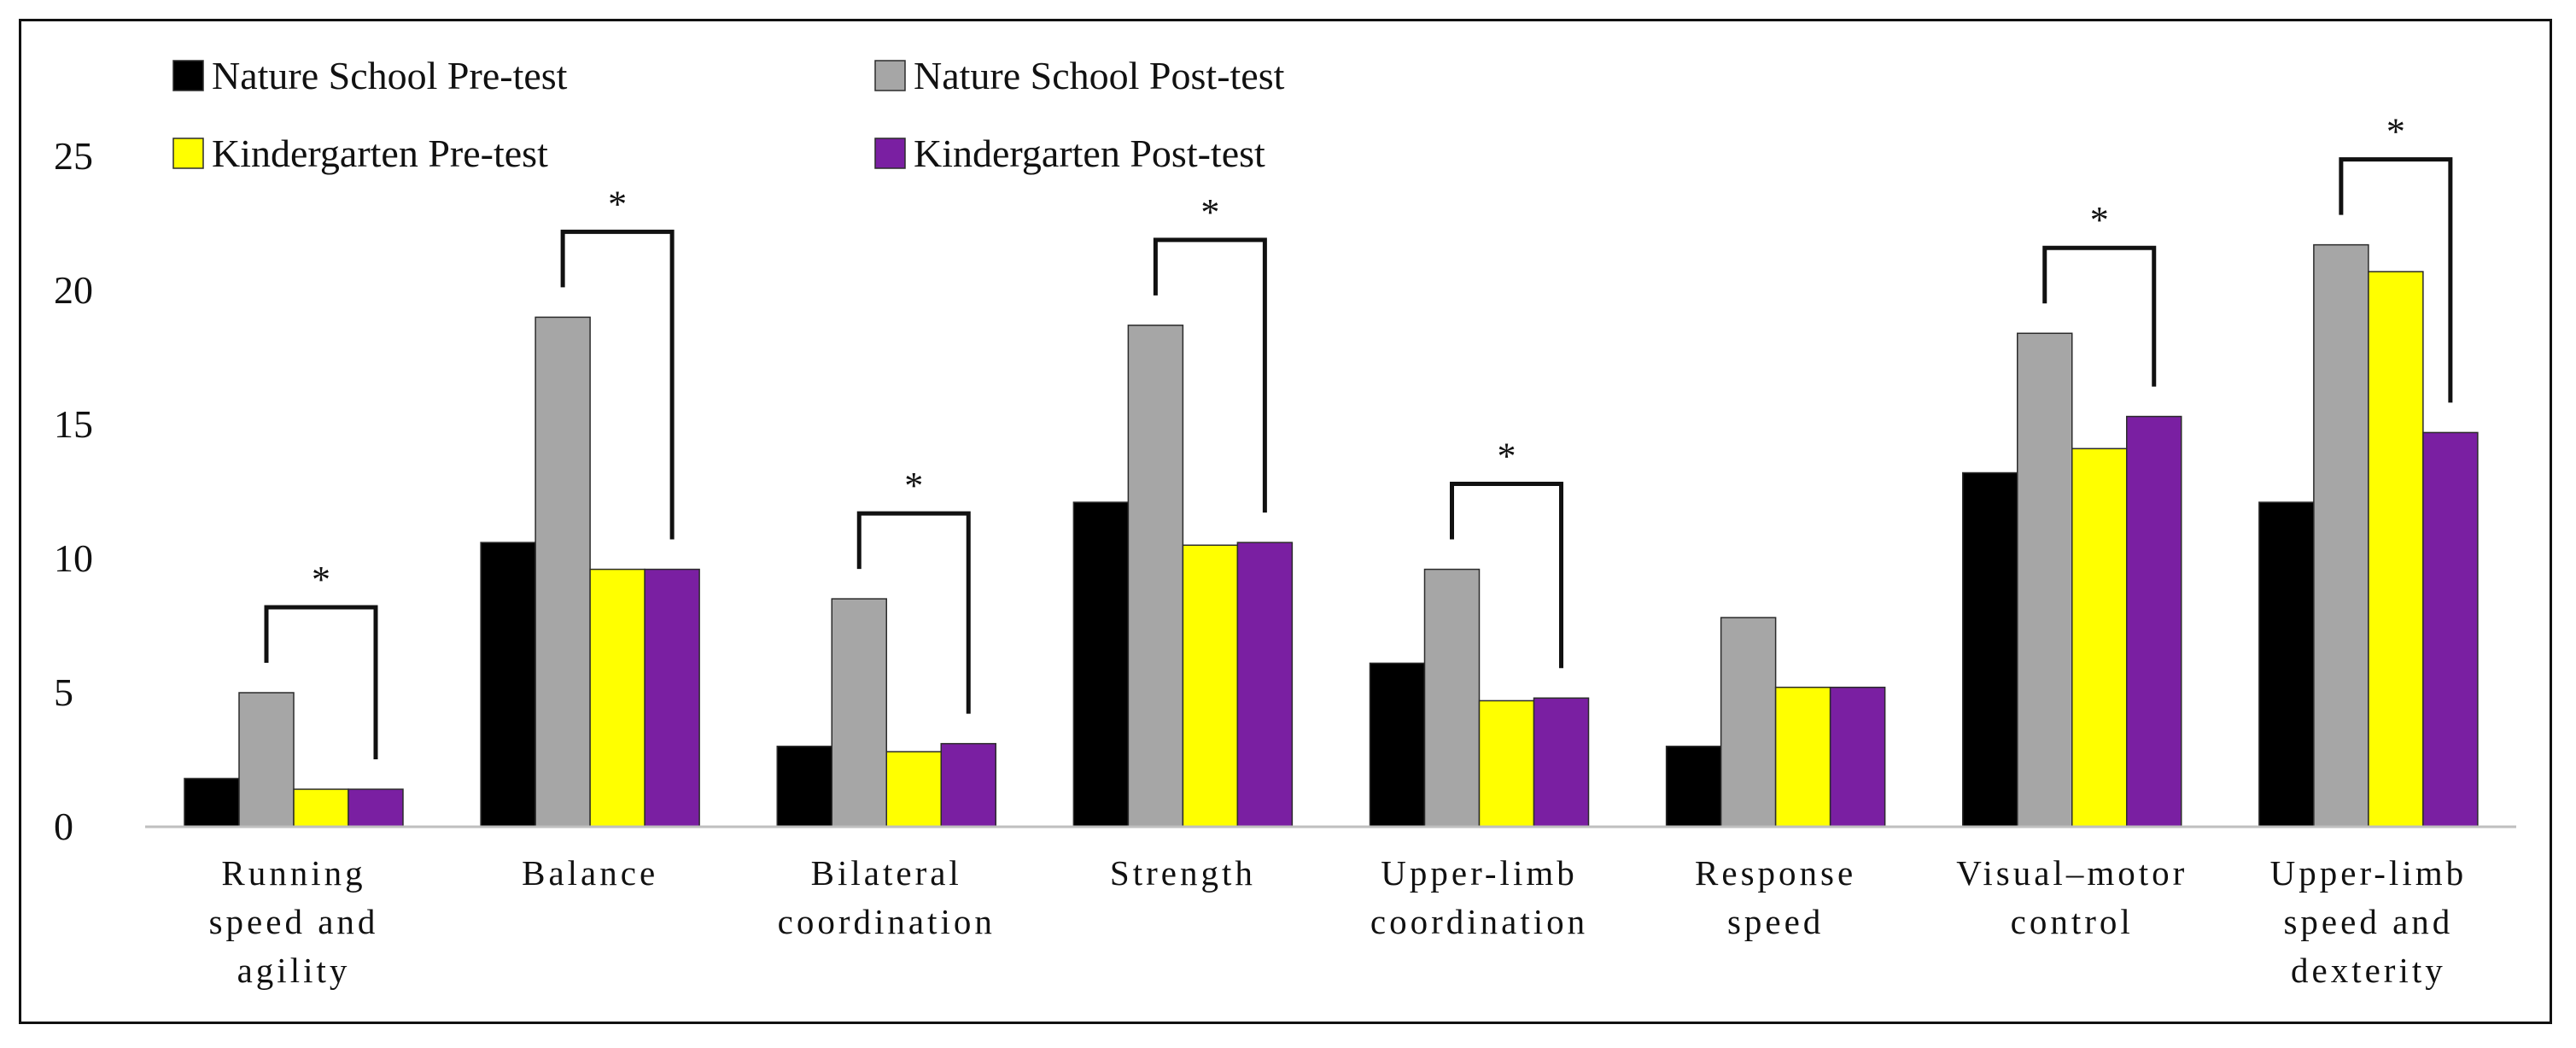  What do you see at coordinates (2072, 922) in the screenshot?
I see `category-label: control` at bounding box center [2072, 922].